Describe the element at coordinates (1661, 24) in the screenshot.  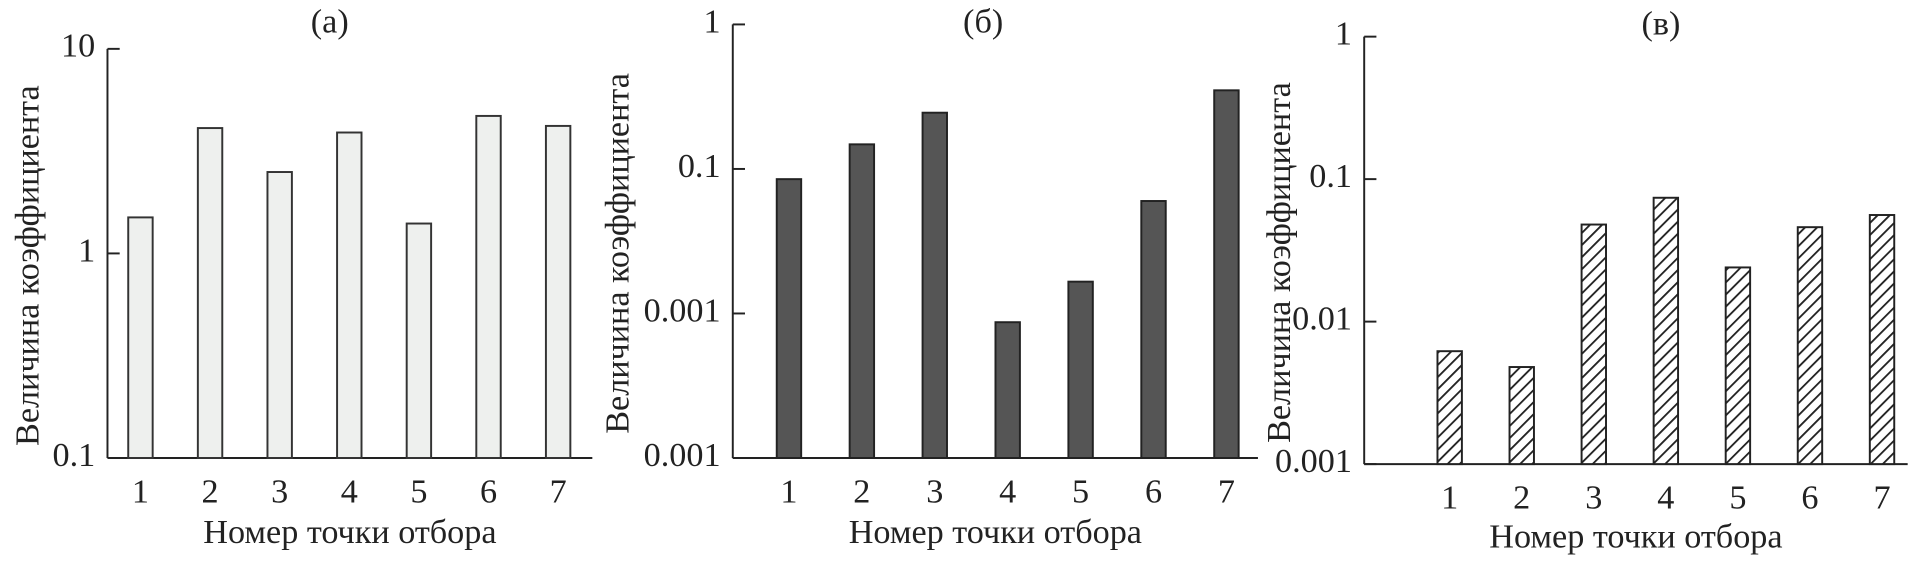
I see `chart-title: (в)` at that location.